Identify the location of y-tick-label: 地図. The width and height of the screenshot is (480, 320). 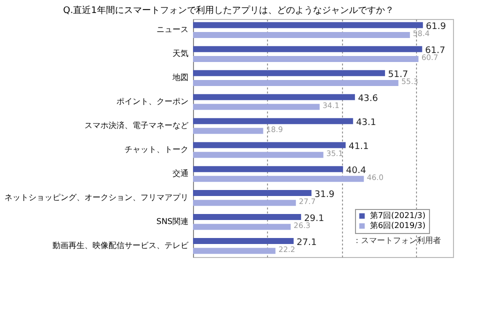
(180, 77).